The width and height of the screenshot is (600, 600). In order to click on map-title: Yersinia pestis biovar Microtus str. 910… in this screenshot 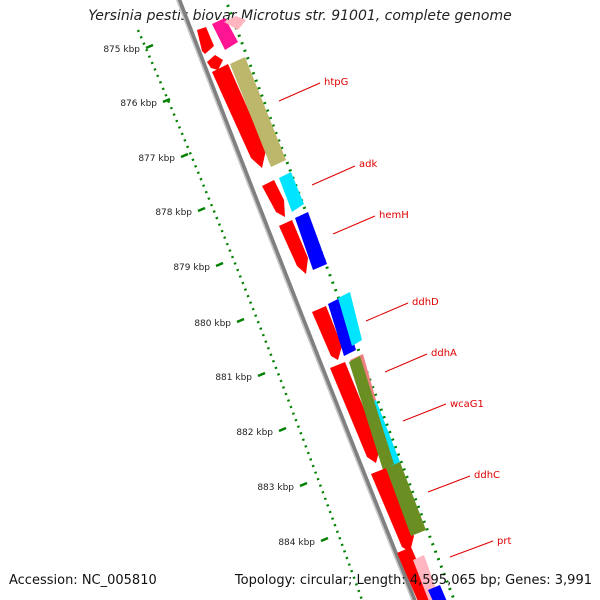, I will do `click(300, 16)`.